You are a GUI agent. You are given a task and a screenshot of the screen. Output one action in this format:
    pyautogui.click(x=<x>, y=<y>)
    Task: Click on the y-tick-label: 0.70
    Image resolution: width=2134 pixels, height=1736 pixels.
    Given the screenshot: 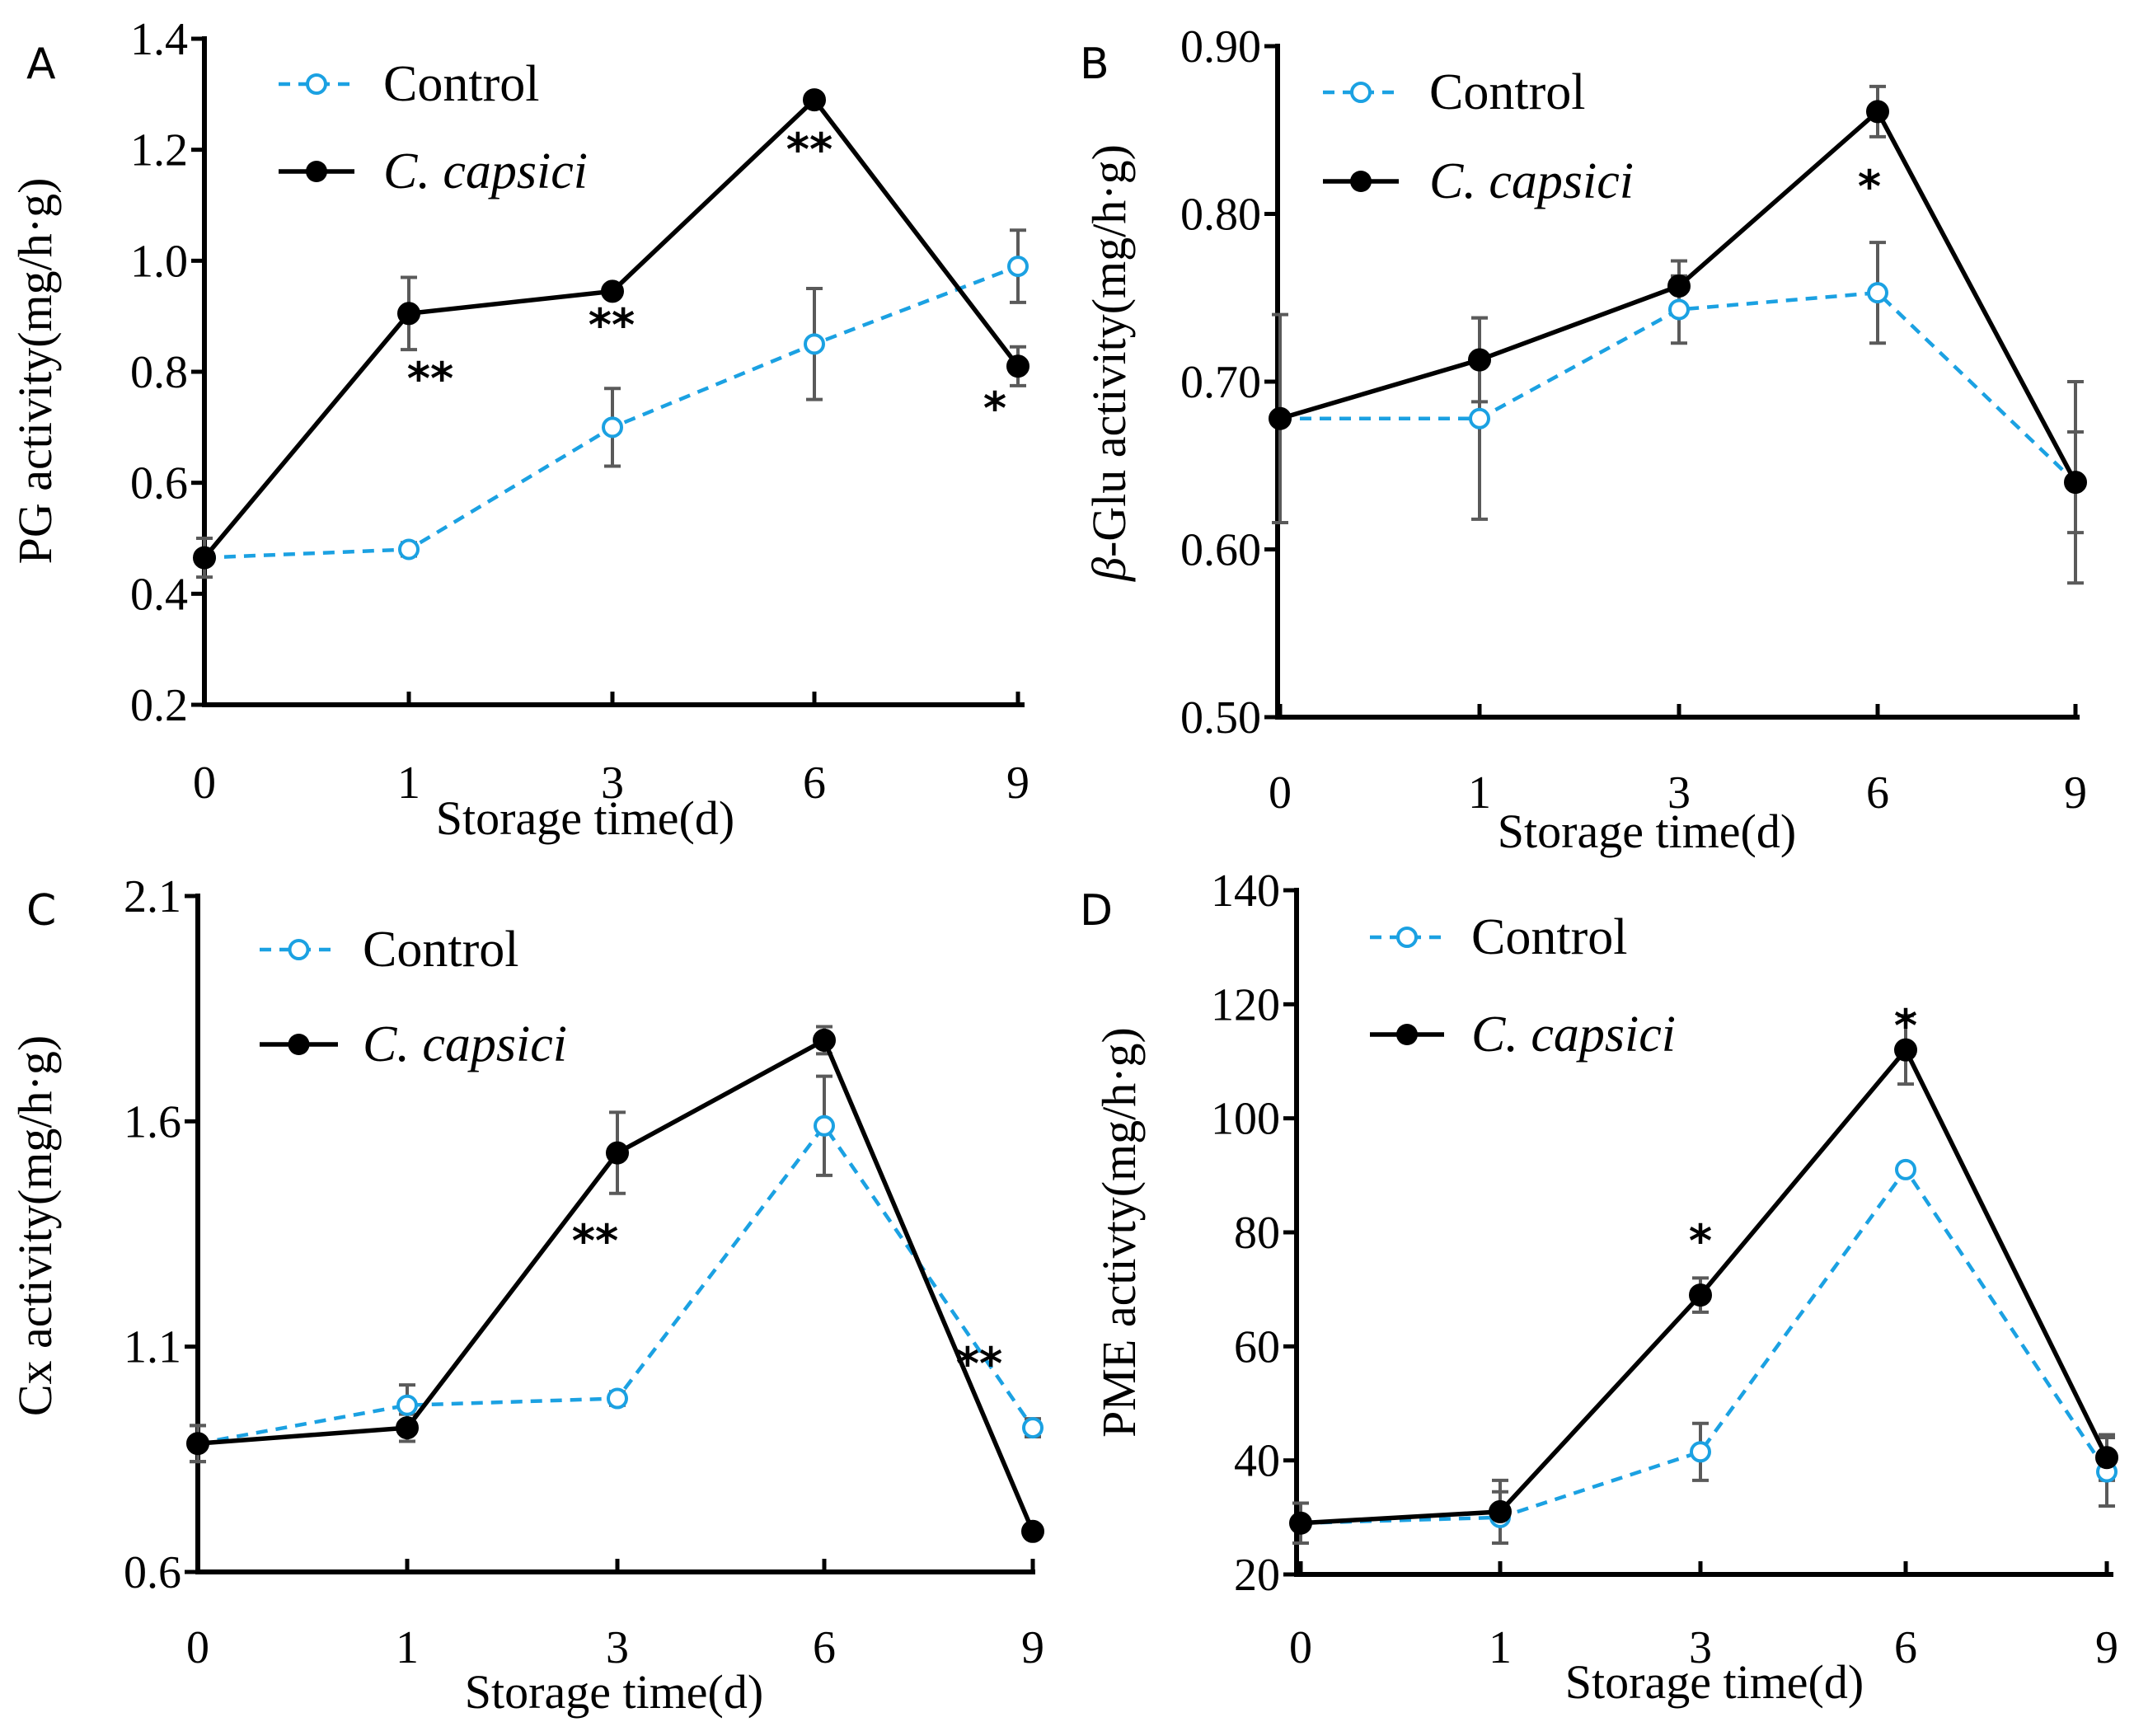 What is the action you would take?
    pyautogui.click(x=1220, y=382)
    